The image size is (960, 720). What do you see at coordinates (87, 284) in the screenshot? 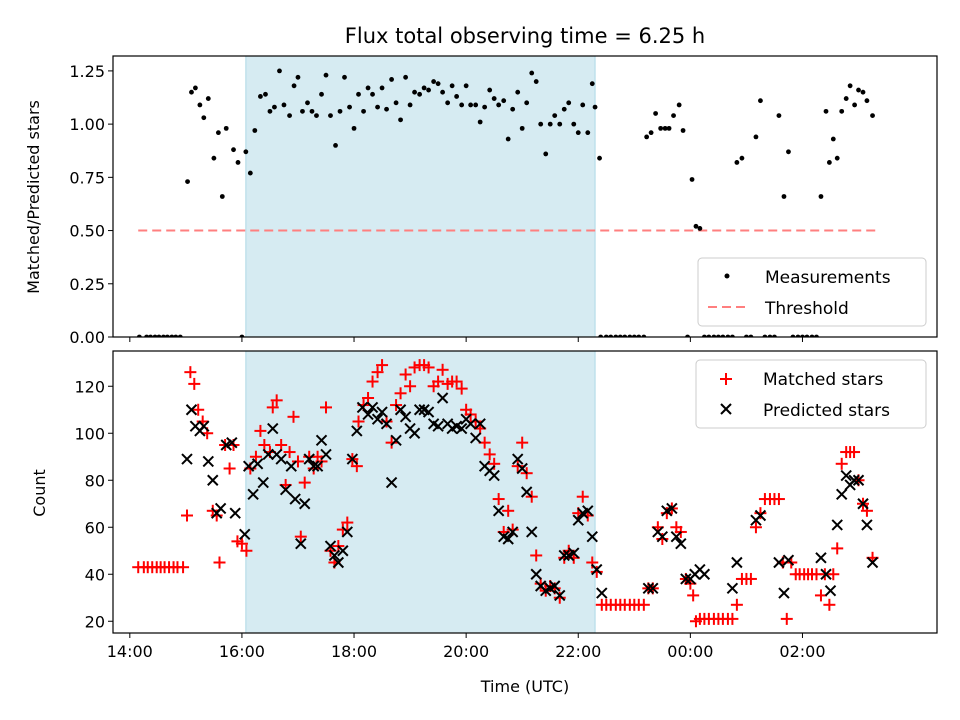
I see `top-ytick-label: 0.25` at bounding box center [87, 284].